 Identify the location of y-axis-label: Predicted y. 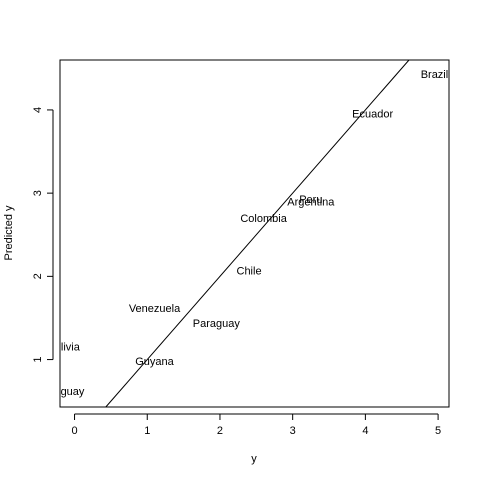
(9, 233).